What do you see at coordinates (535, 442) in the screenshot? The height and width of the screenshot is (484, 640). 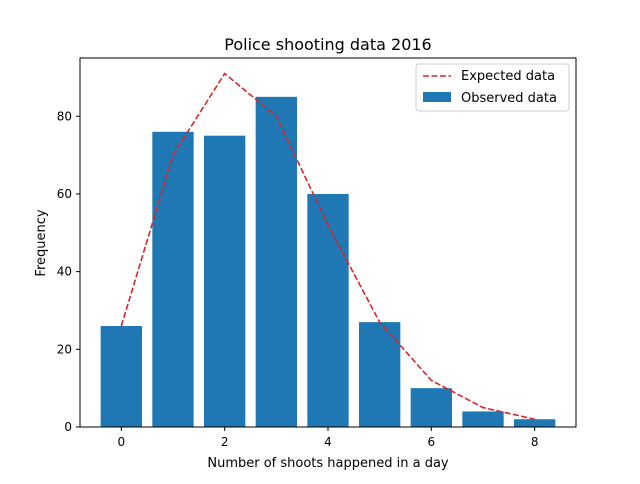 I see `x-tick-label-8: 8` at bounding box center [535, 442].